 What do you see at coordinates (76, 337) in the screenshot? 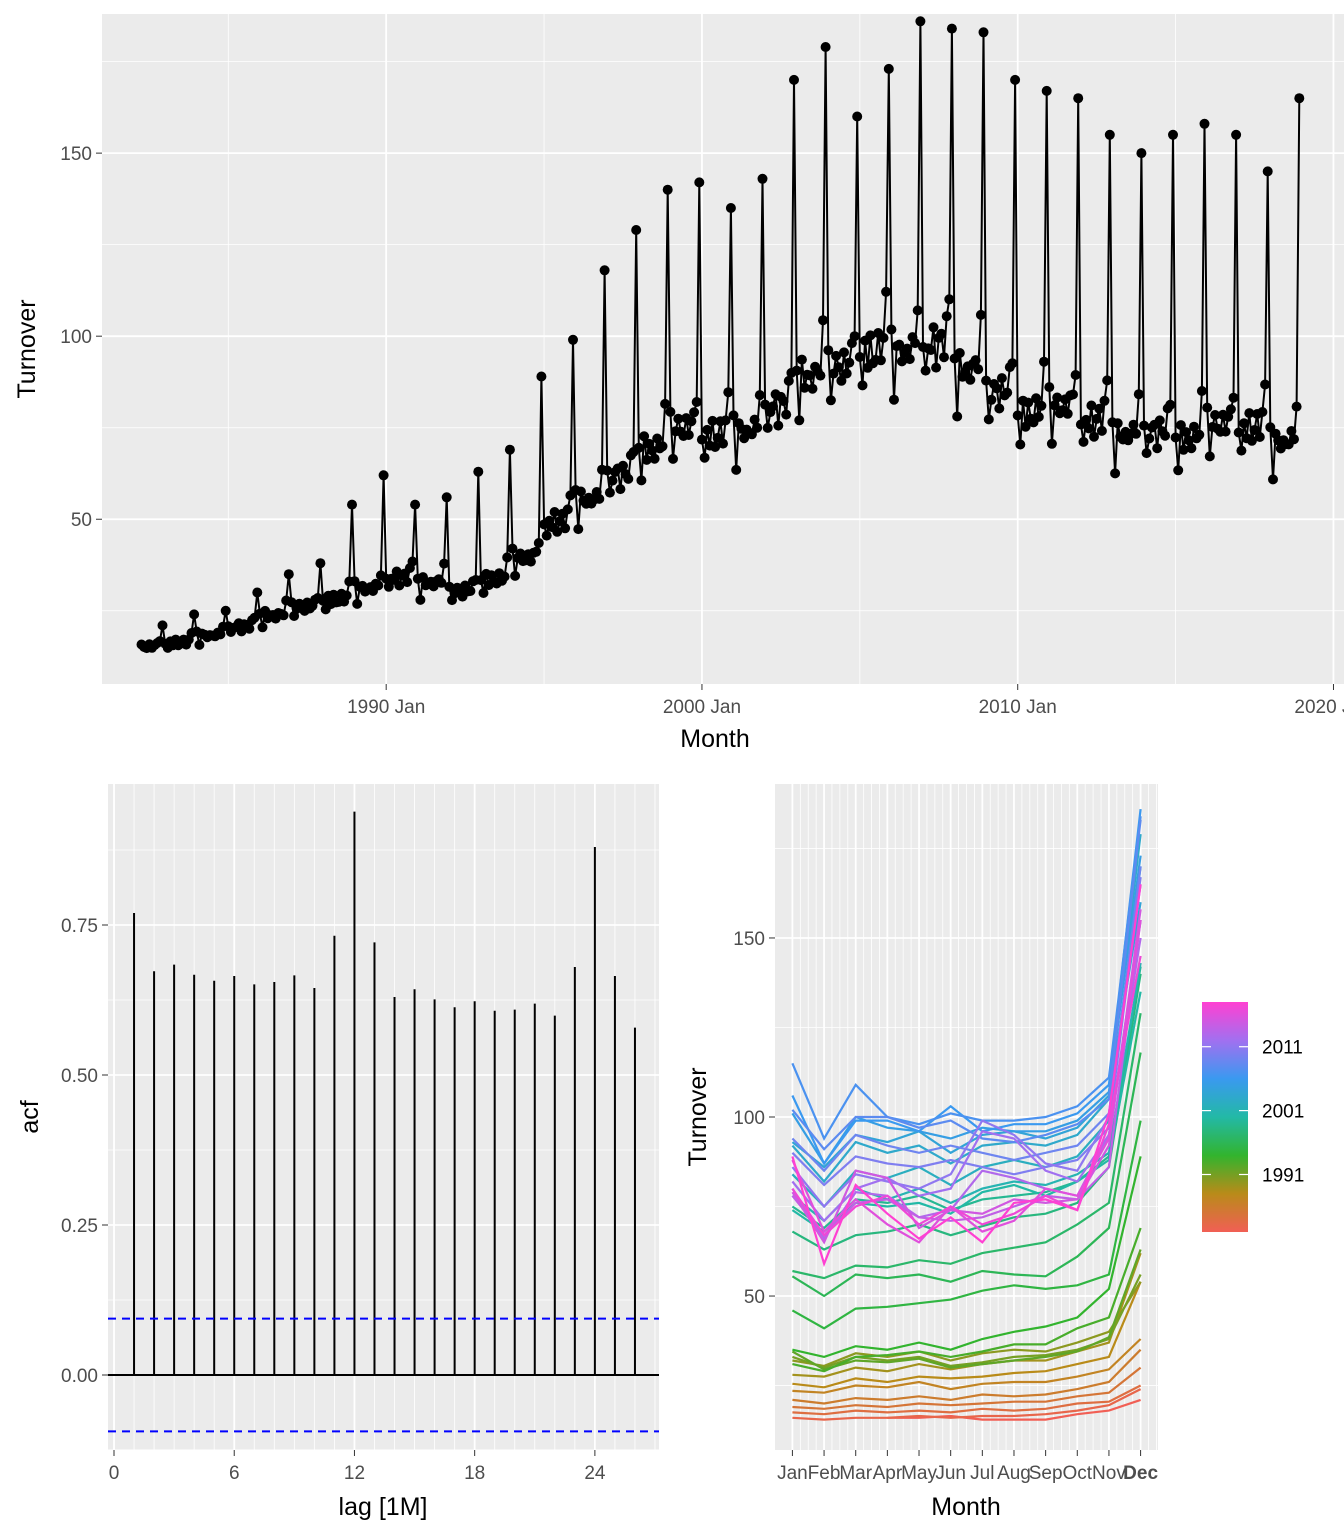
I see `y-tick-label: 100` at bounding box center [76, 337].